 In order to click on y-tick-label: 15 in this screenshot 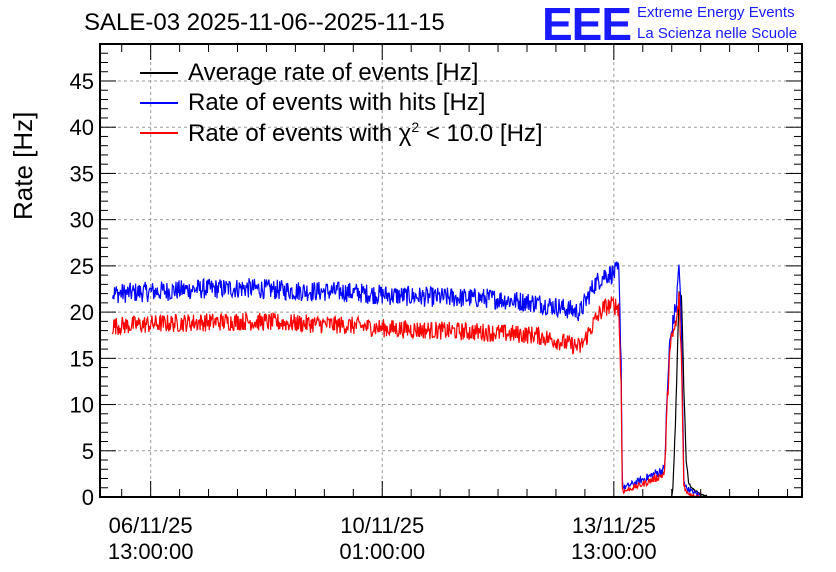, I will do `click(82, 358)`.